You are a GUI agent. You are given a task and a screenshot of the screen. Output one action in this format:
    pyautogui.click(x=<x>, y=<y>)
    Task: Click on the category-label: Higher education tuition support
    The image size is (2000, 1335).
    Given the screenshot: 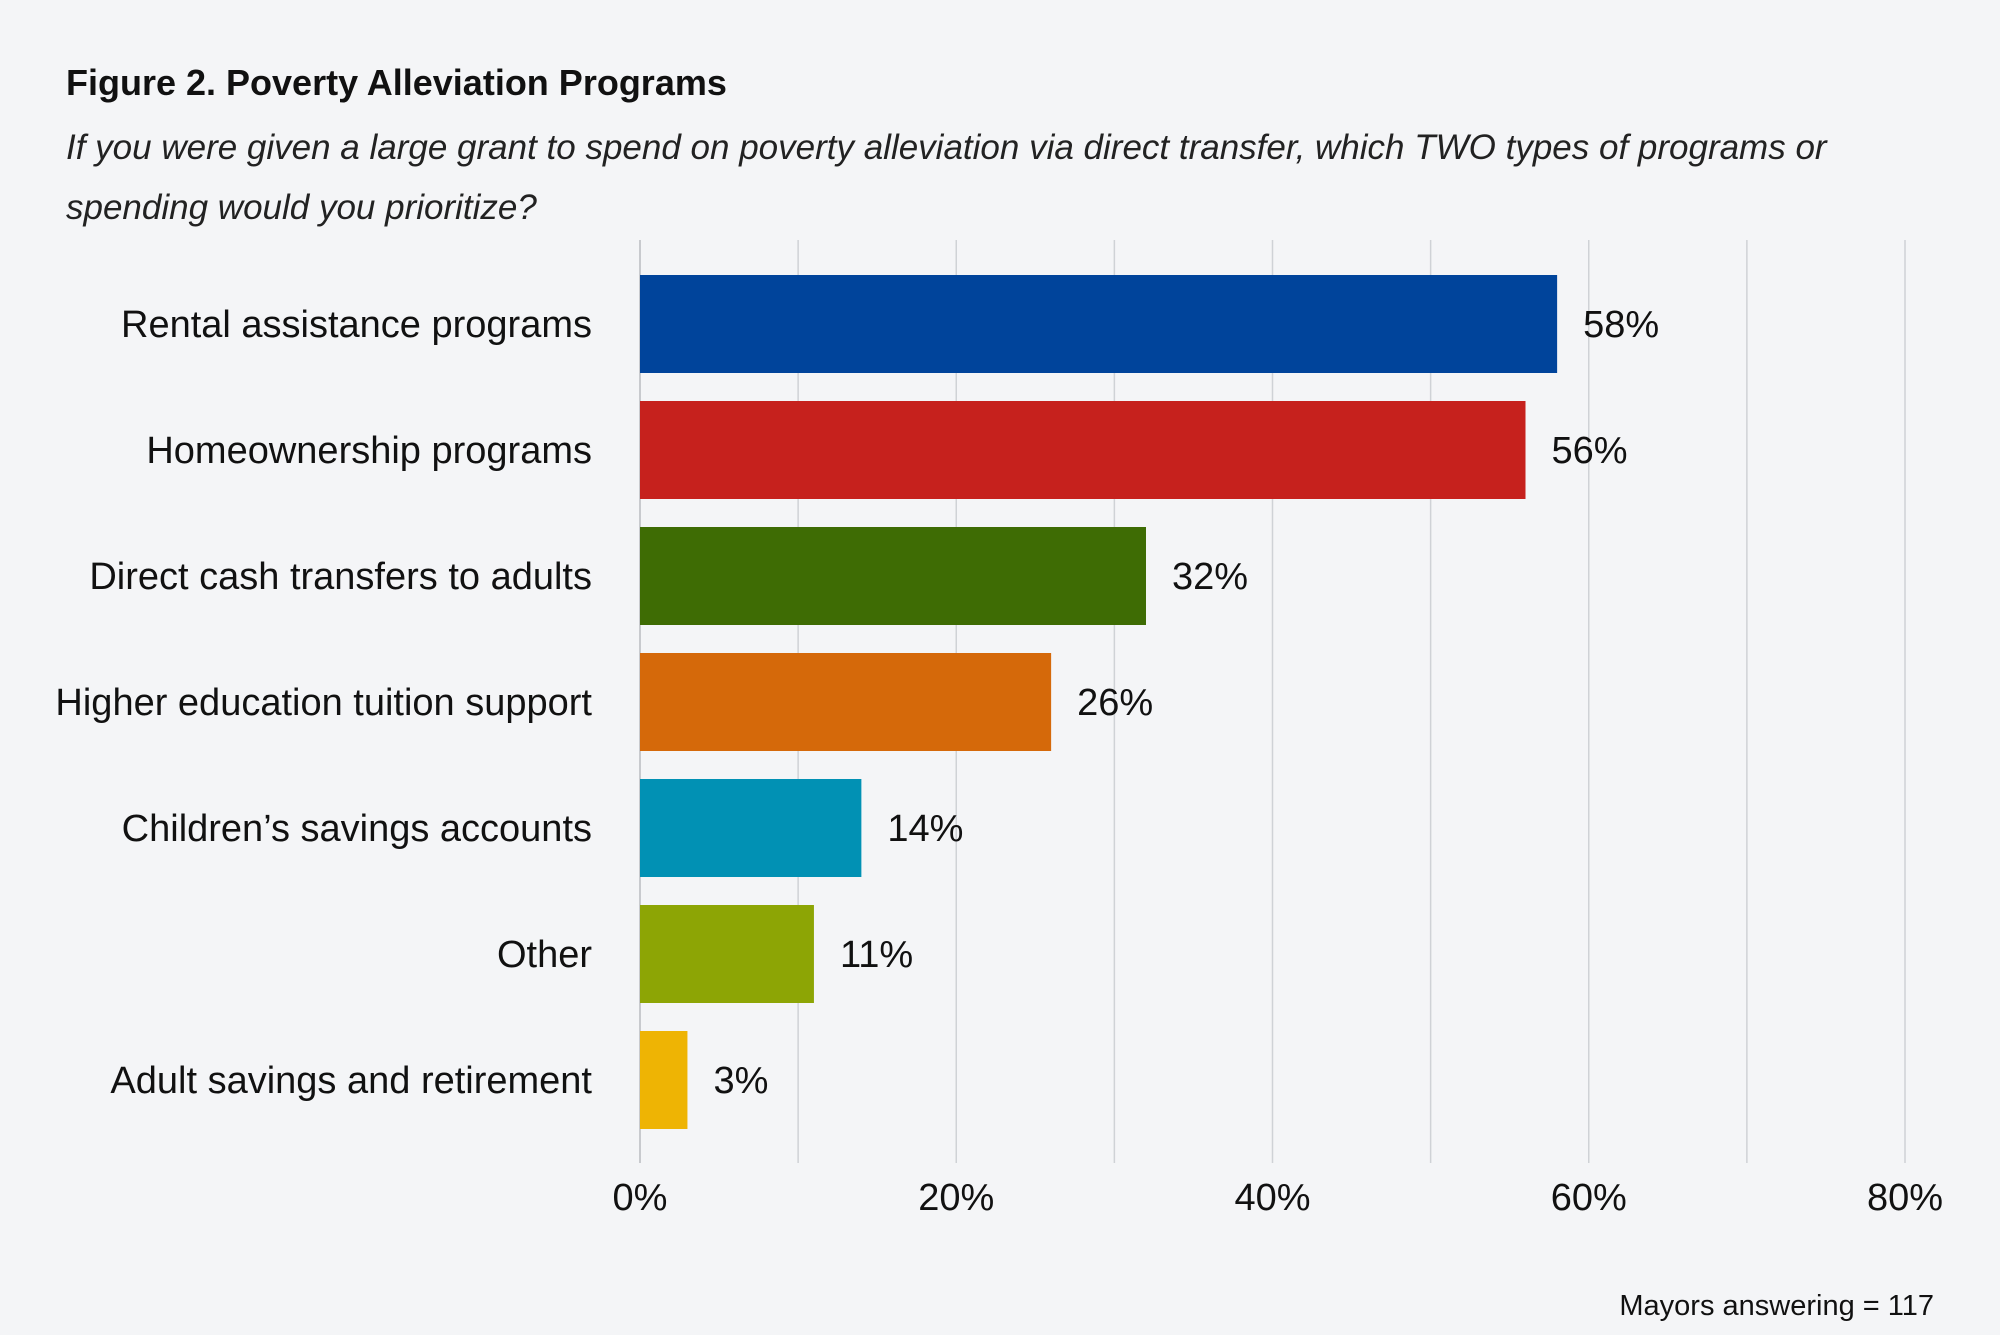 What is the action you would take?
    pyautogui.click(x=323, y=703)
    